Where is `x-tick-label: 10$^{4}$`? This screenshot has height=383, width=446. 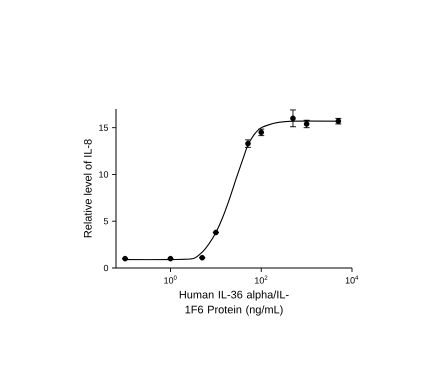
x-tick-label: 10$^{4}$ is located at coordinates (352, 280).